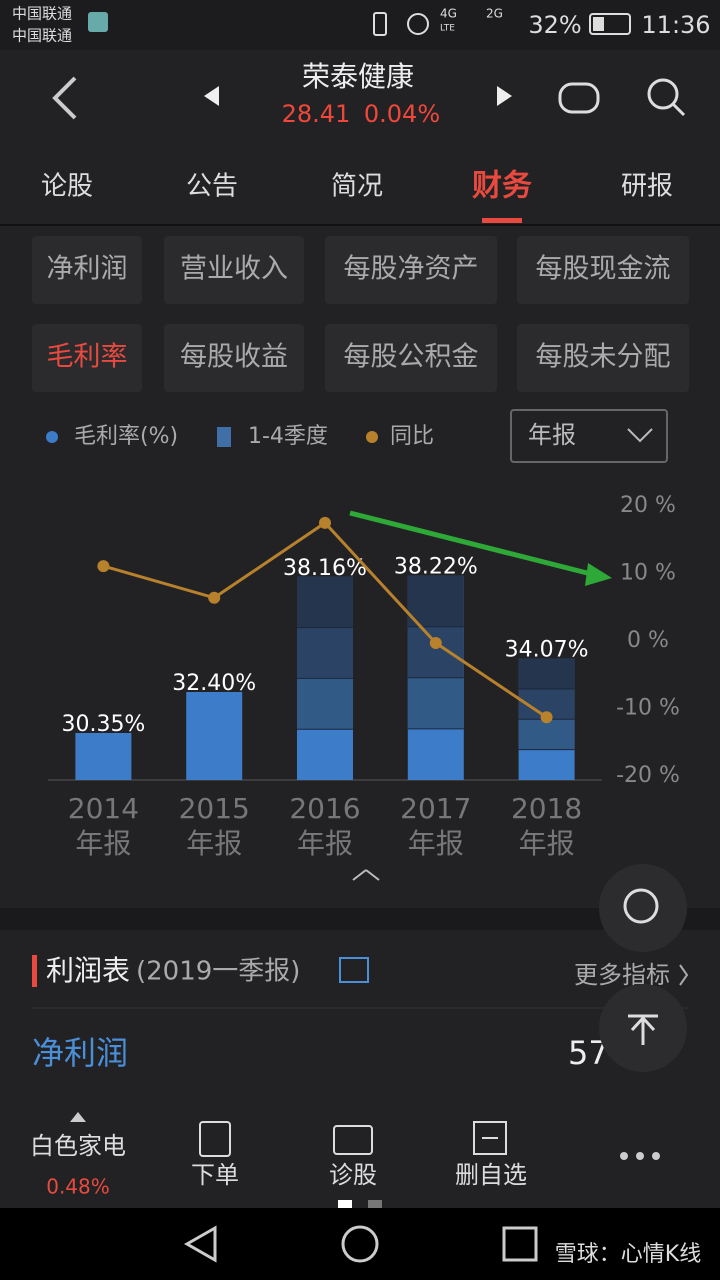  What do you see at coordinates (663, 94) in the screenshot?
I see `search-icon` at bounding box center [663, 94].